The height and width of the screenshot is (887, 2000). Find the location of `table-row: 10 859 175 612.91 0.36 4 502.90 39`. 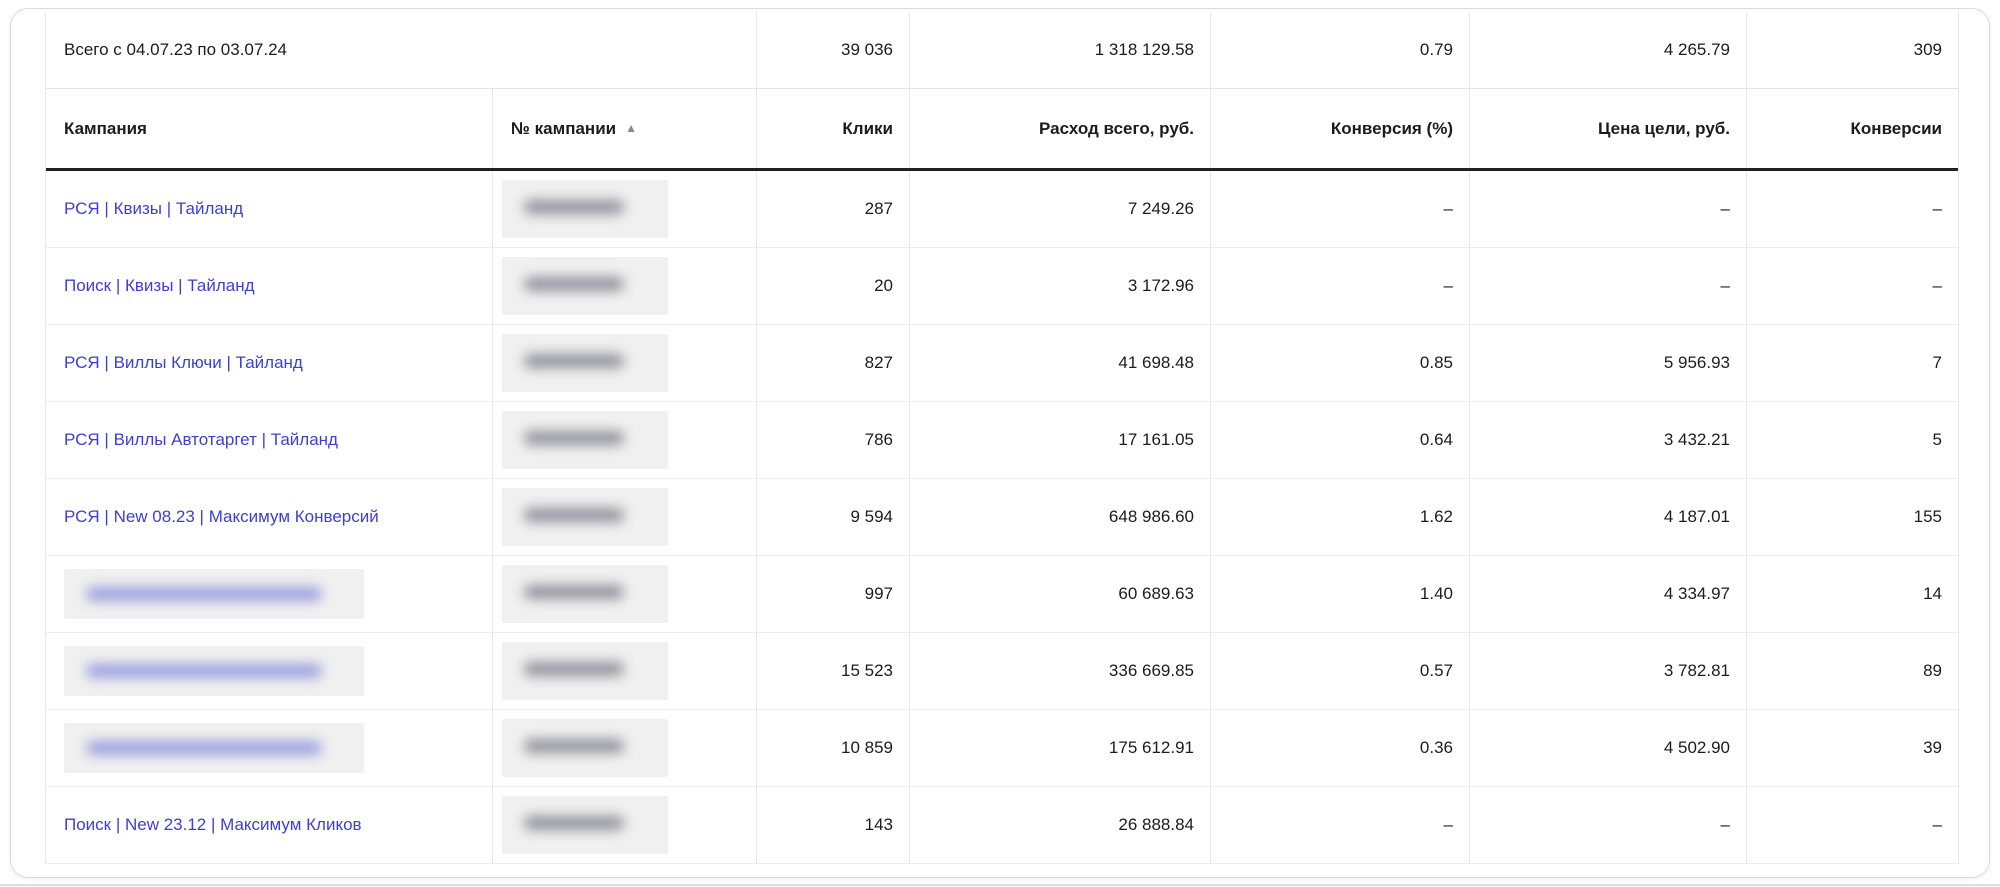

table-row: 10 859 175 612.91 0.36 4 502.90 39 is located at coordinates (1002, 748).